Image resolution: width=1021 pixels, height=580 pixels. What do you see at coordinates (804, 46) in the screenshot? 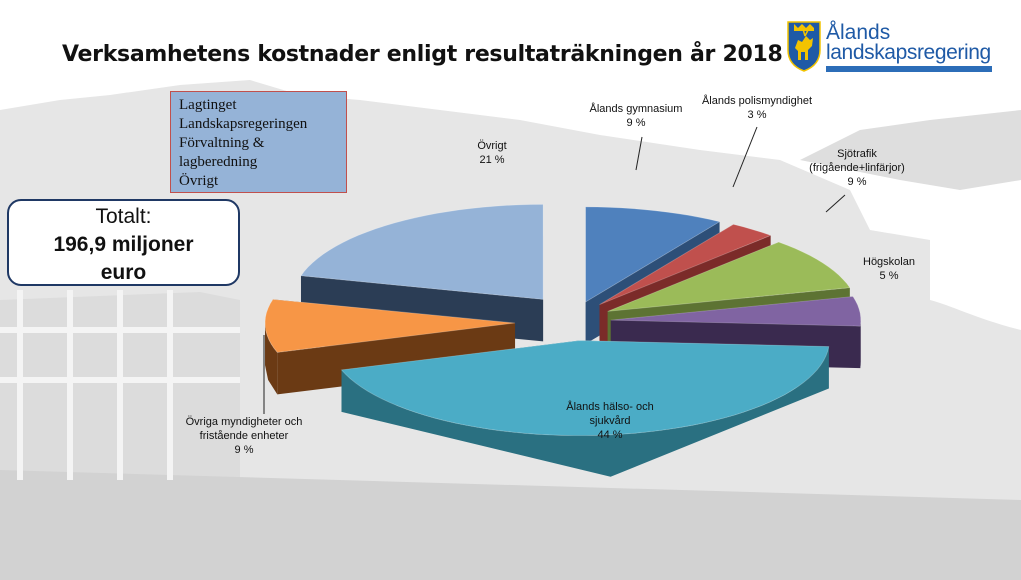
I see `coat-of-arms-icon` at bounding box center [804, 46].